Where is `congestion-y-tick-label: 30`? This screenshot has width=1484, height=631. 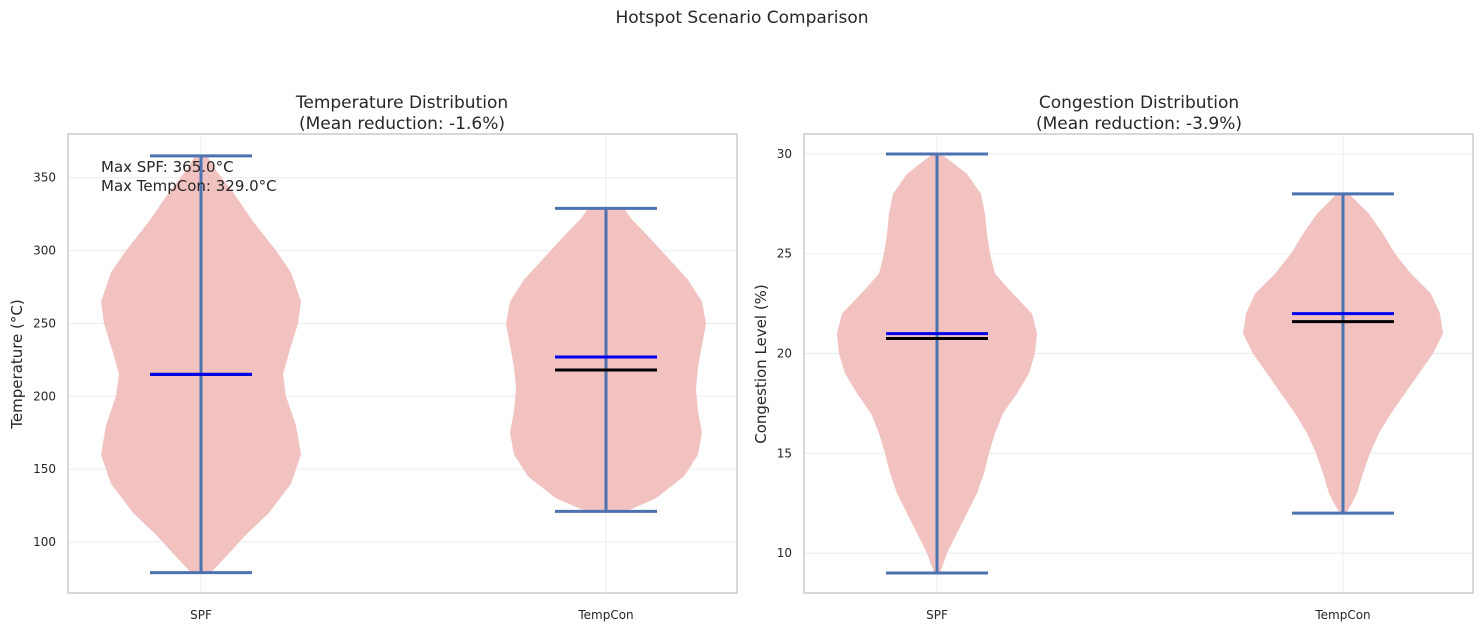
congestion-y-tick-label: 30 is located at coordinates (784, 154).